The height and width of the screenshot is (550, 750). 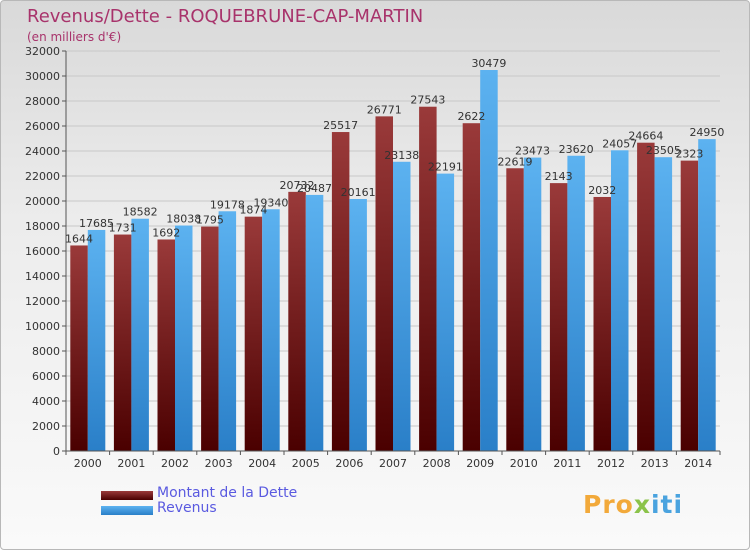 What do you see at coordinates (46, 351) in the screenshot?
I see `y-tick-label: 8000` at bounding box center [46, 351].